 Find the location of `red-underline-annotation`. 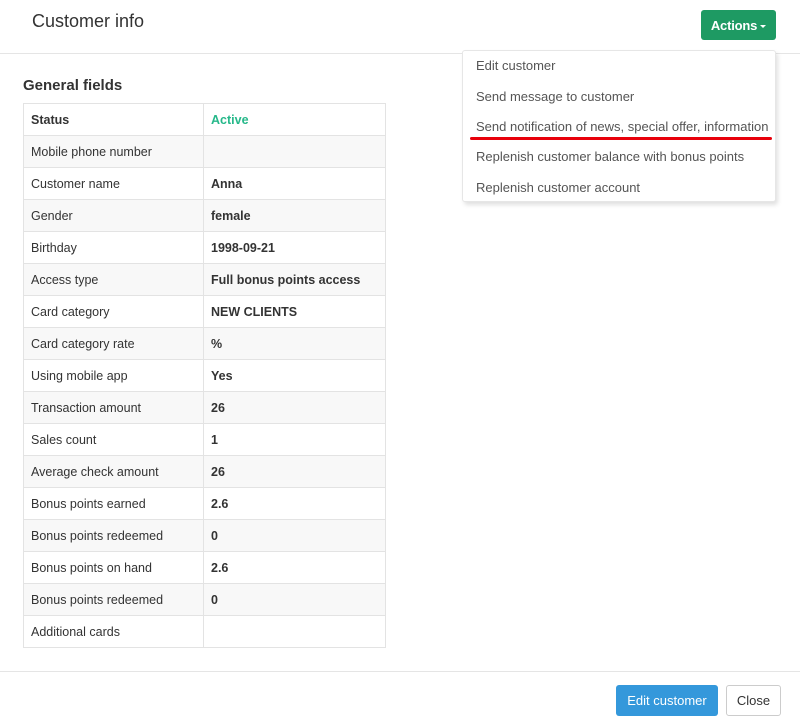

red-underline-annotation is located at coordinates (621, 138).